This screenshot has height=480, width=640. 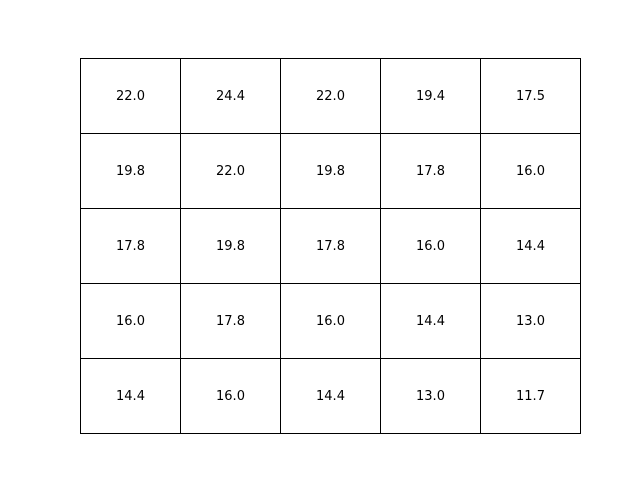 I want to click on table-row: 22.0 24.4 22.0 19.4 17.5, so click(x=330, y=96).